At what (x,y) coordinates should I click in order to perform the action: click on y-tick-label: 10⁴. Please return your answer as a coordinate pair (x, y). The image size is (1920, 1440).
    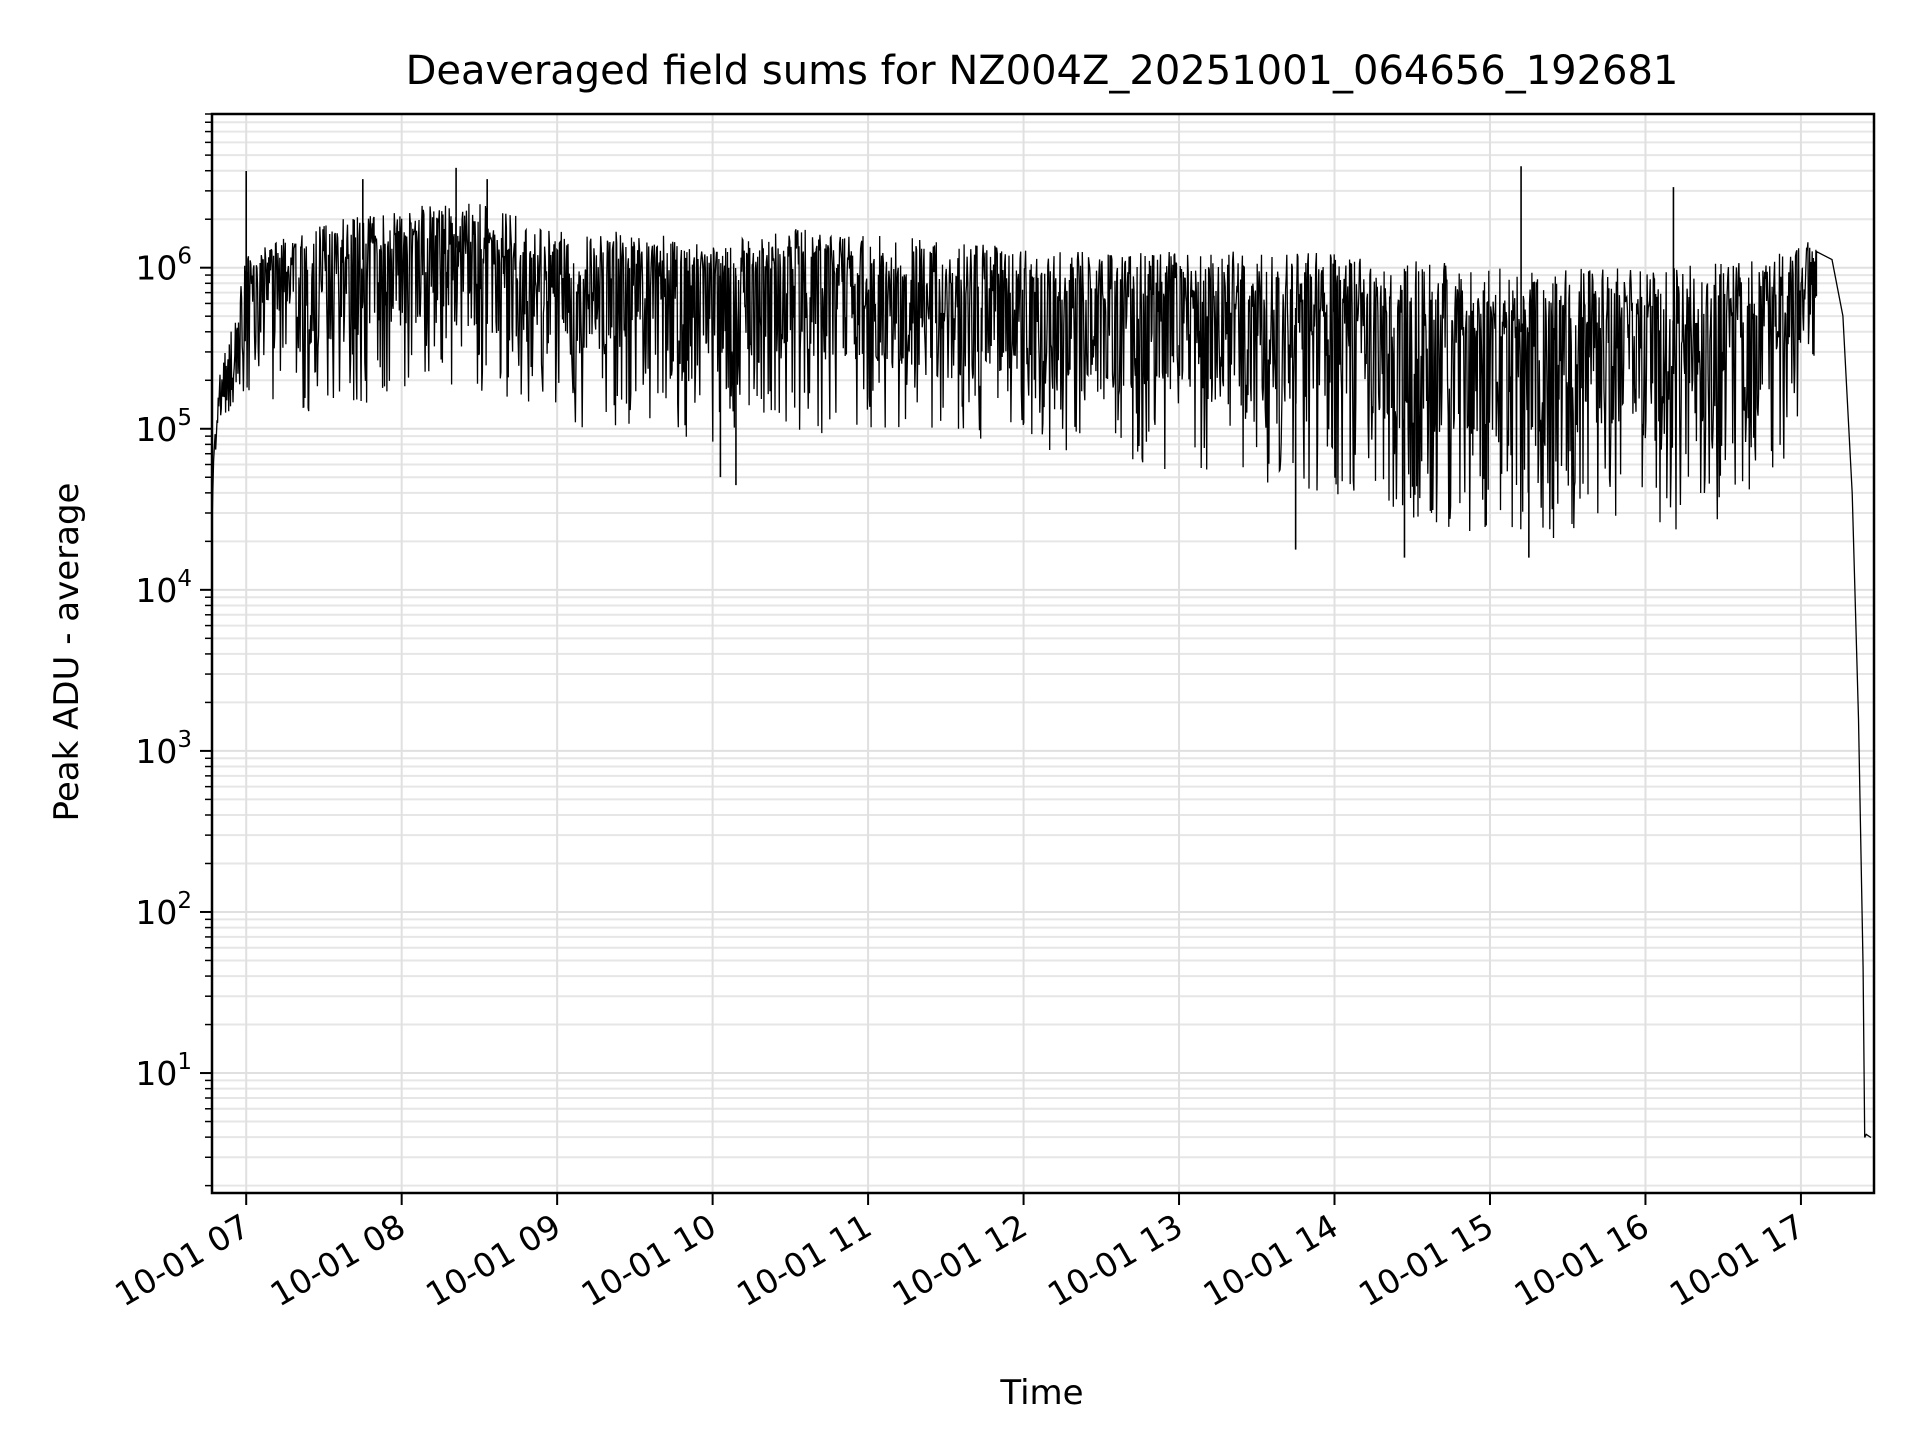
    Looking at the image, I should click on (163, 588).